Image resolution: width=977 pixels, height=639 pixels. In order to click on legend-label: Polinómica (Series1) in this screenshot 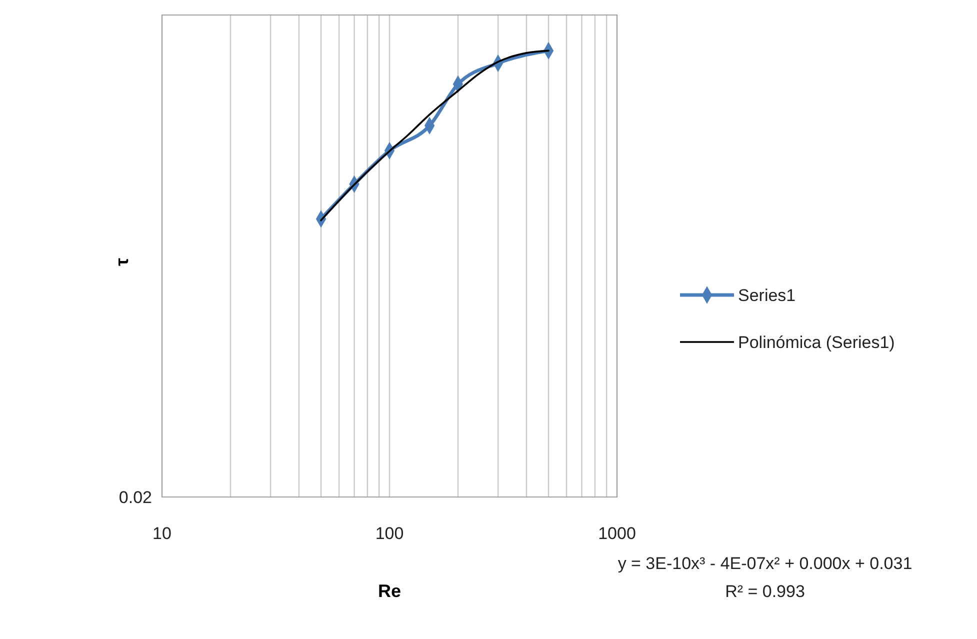, I will do `click(816, 342)`.